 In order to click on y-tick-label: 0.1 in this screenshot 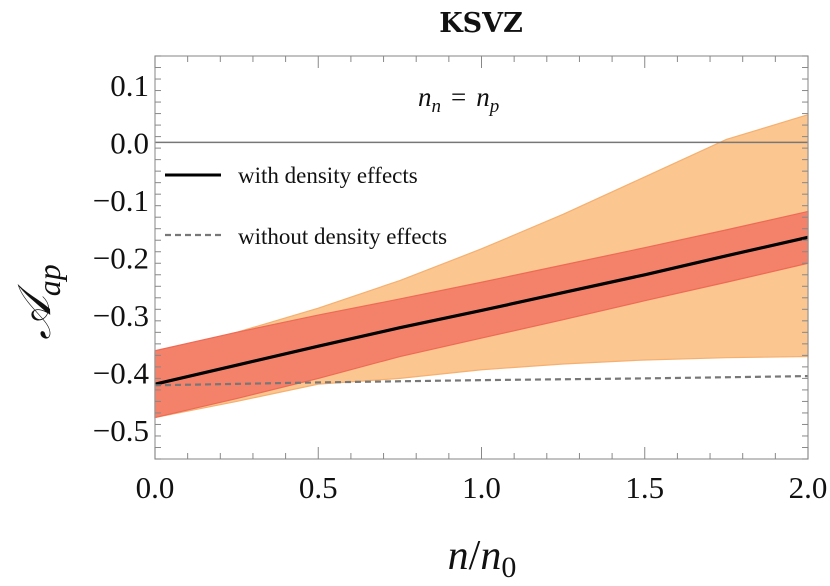, I will do `click(129, 85)`.